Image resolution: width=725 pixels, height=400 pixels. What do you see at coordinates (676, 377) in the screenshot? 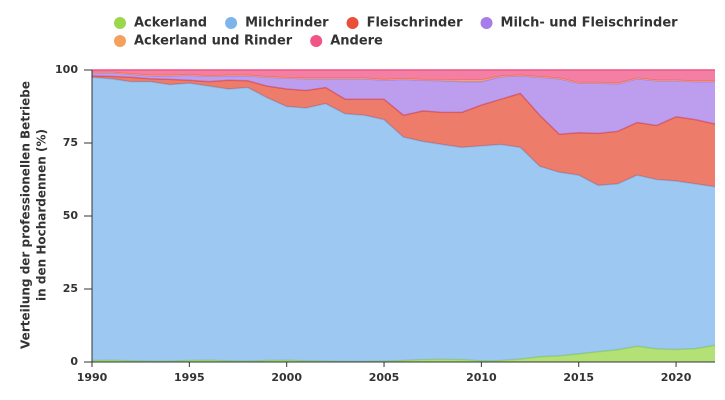
I see `x-tick-label: 2020` at bounding box center [676, 377].